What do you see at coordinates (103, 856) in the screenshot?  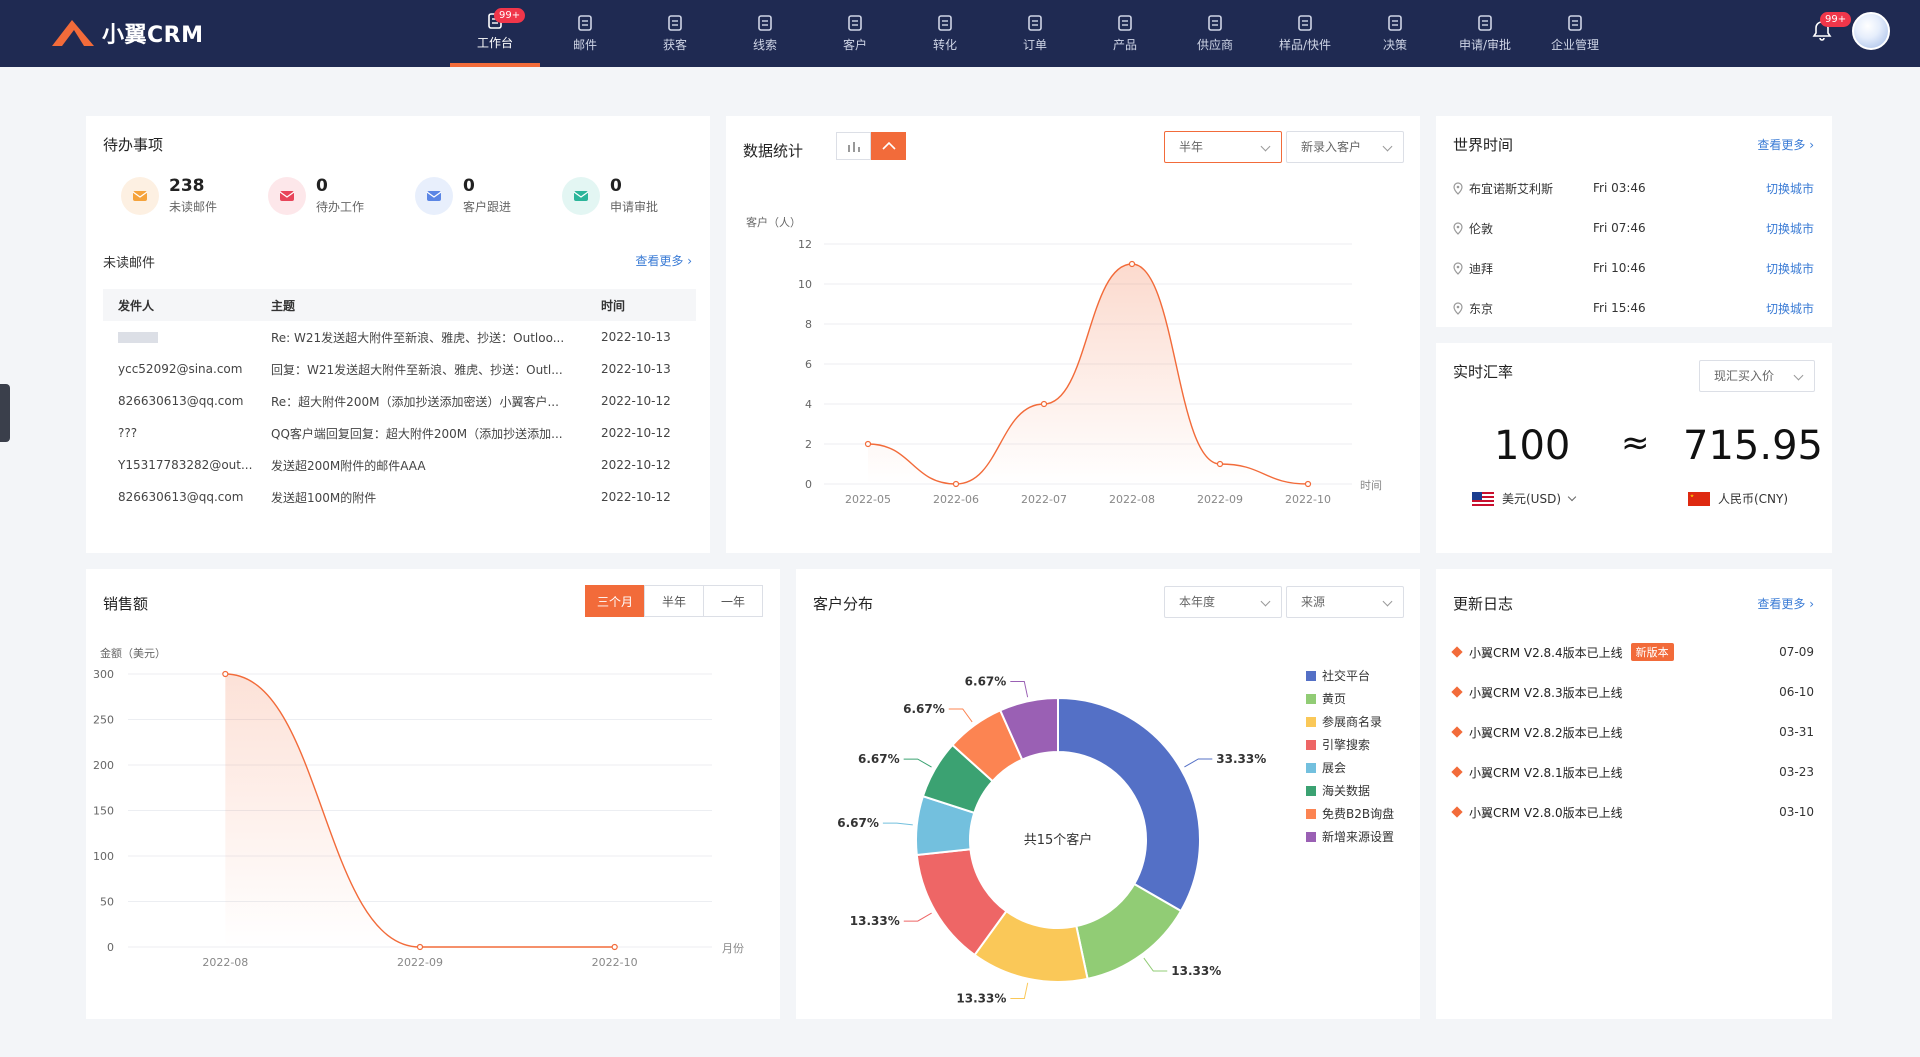 I see `y-tick-label: 100` at bounding box center [103, 856].